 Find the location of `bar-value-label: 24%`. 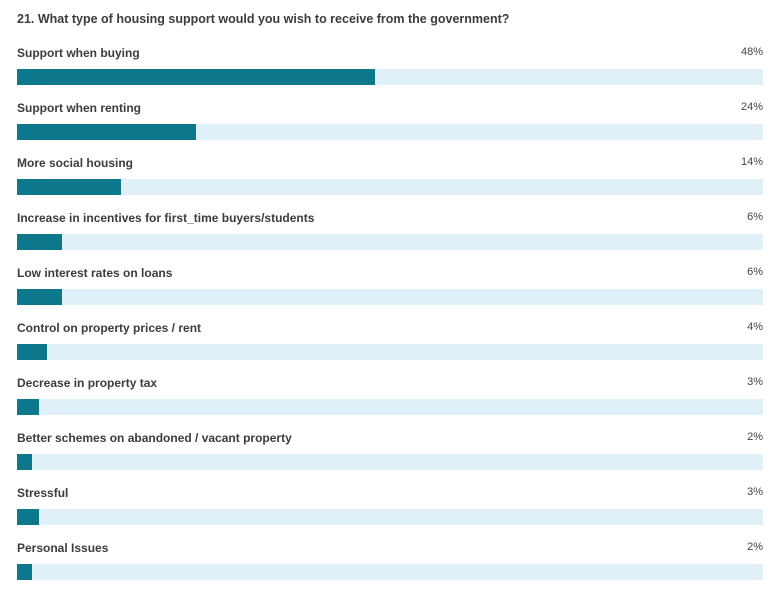

bar-value-label: 24% is located at coordinates (751, 107).